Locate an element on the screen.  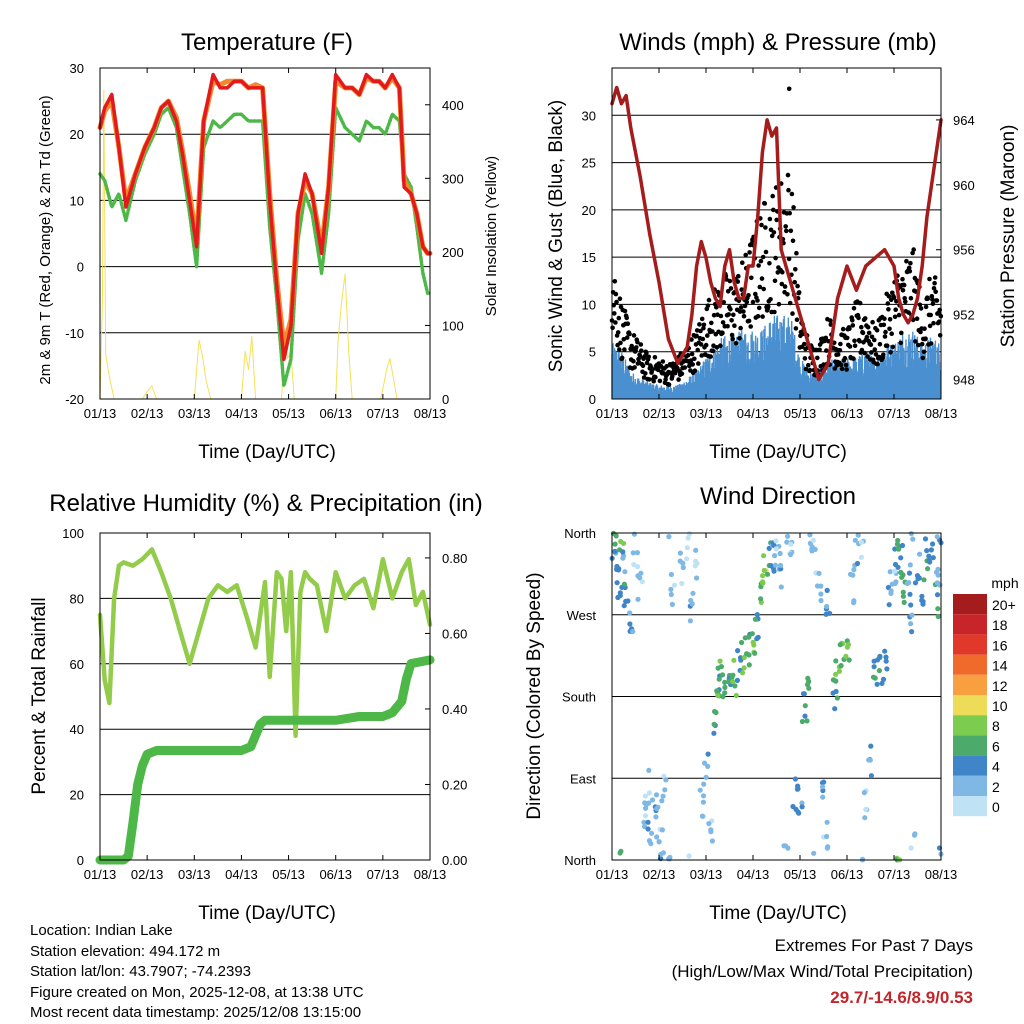
wind-ytick-label: 5 is located at coordinates (592, 352).